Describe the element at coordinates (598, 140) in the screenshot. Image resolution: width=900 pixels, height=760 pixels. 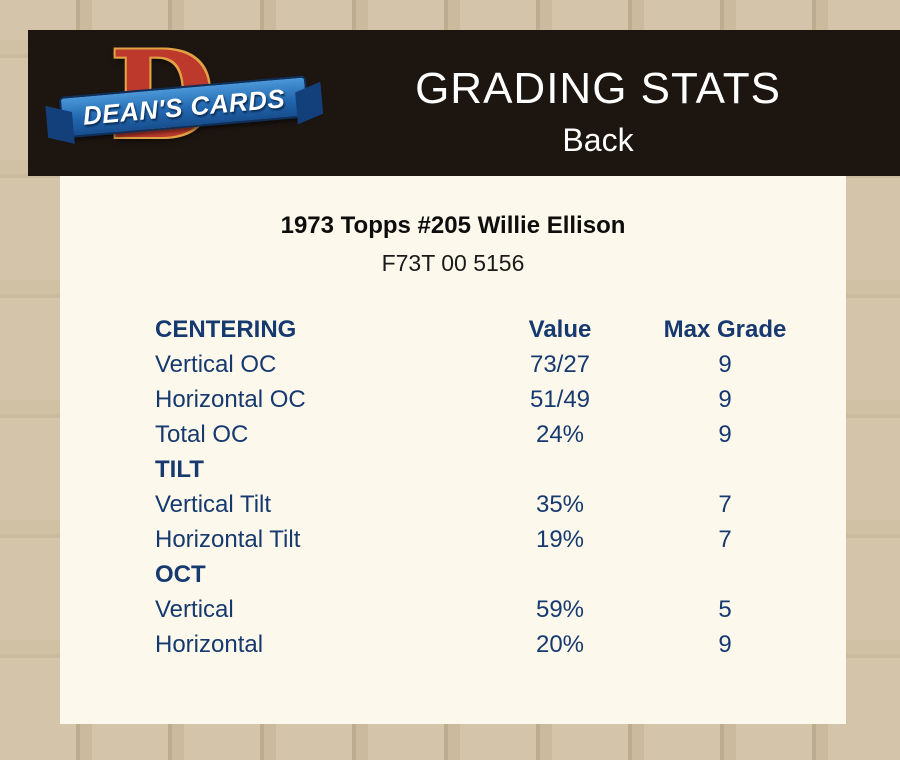
I see `page-subtitle: Back` at that location.